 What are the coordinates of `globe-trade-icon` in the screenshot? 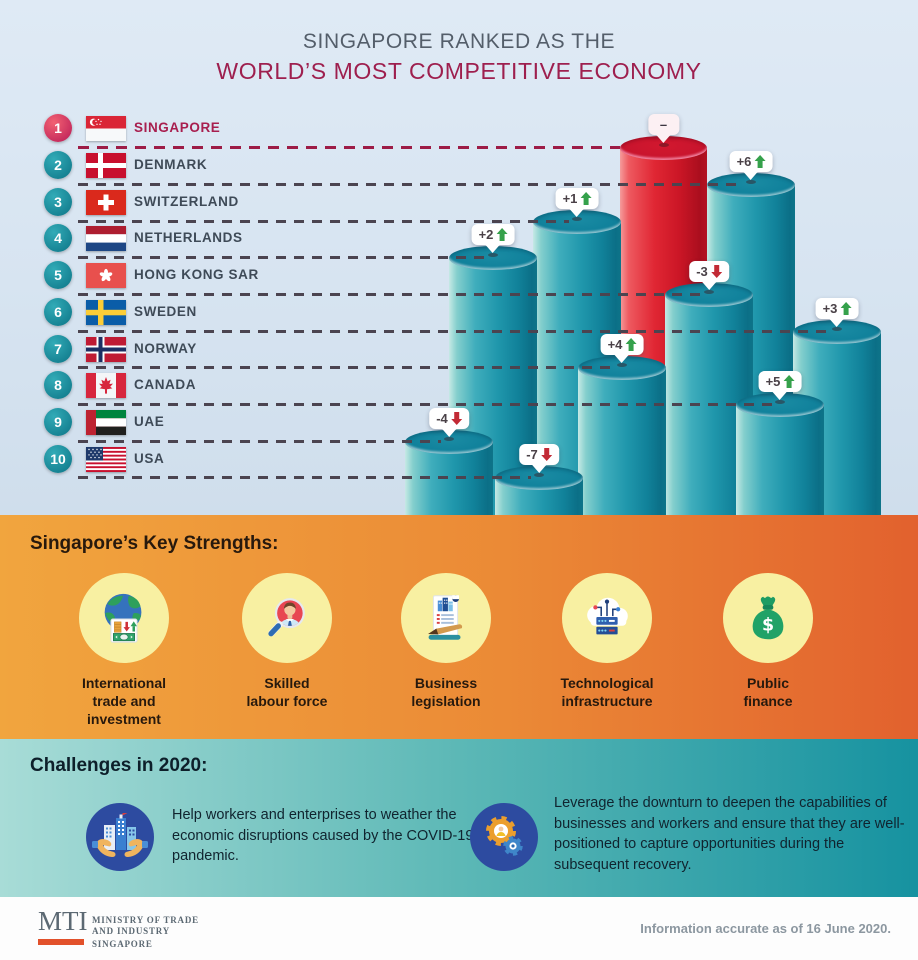 It's located at (123, 618).